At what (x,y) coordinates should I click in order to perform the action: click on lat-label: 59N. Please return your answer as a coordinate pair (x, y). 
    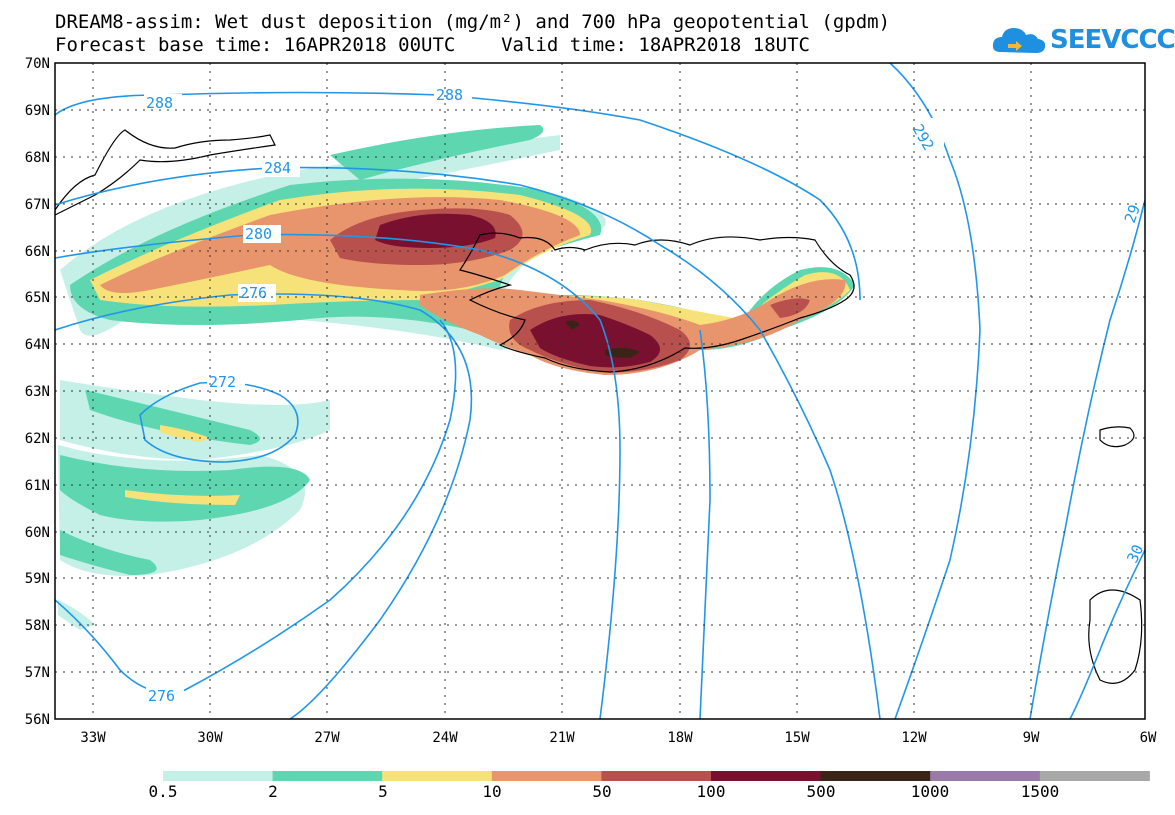
    Looking at the image, I should click on (37, 579).